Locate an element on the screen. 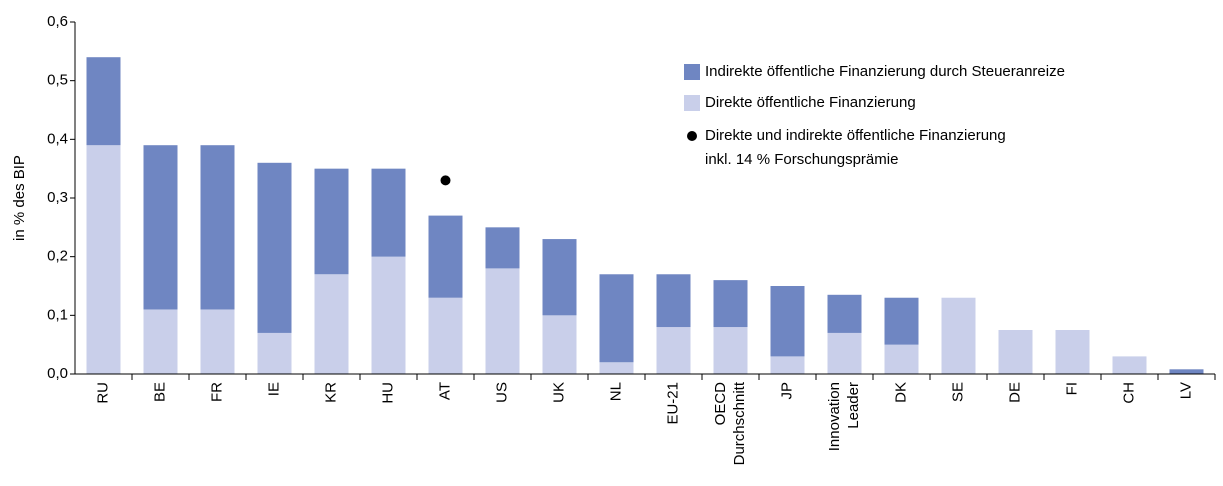 The width and height of the screenshot is (1223, 486). x-tick-label: EU-21 is located at coordinates (672, 403).